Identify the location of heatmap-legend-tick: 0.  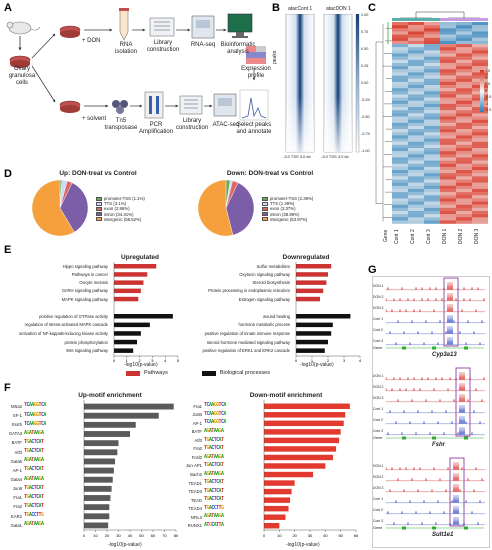
(486, 90).